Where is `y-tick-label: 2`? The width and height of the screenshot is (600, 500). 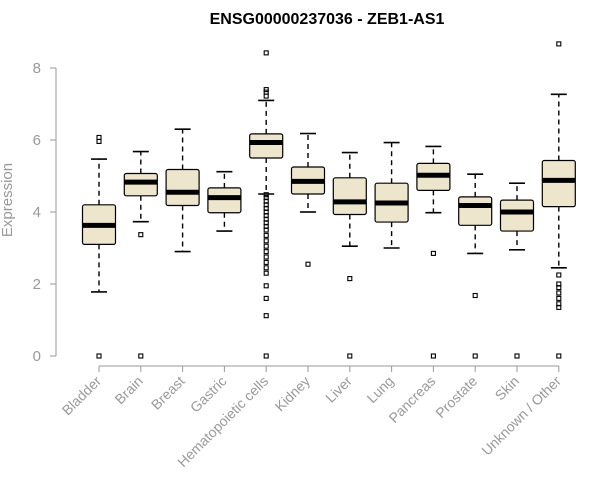
y-tick-label: 2 is located at coordinates (37, 284).